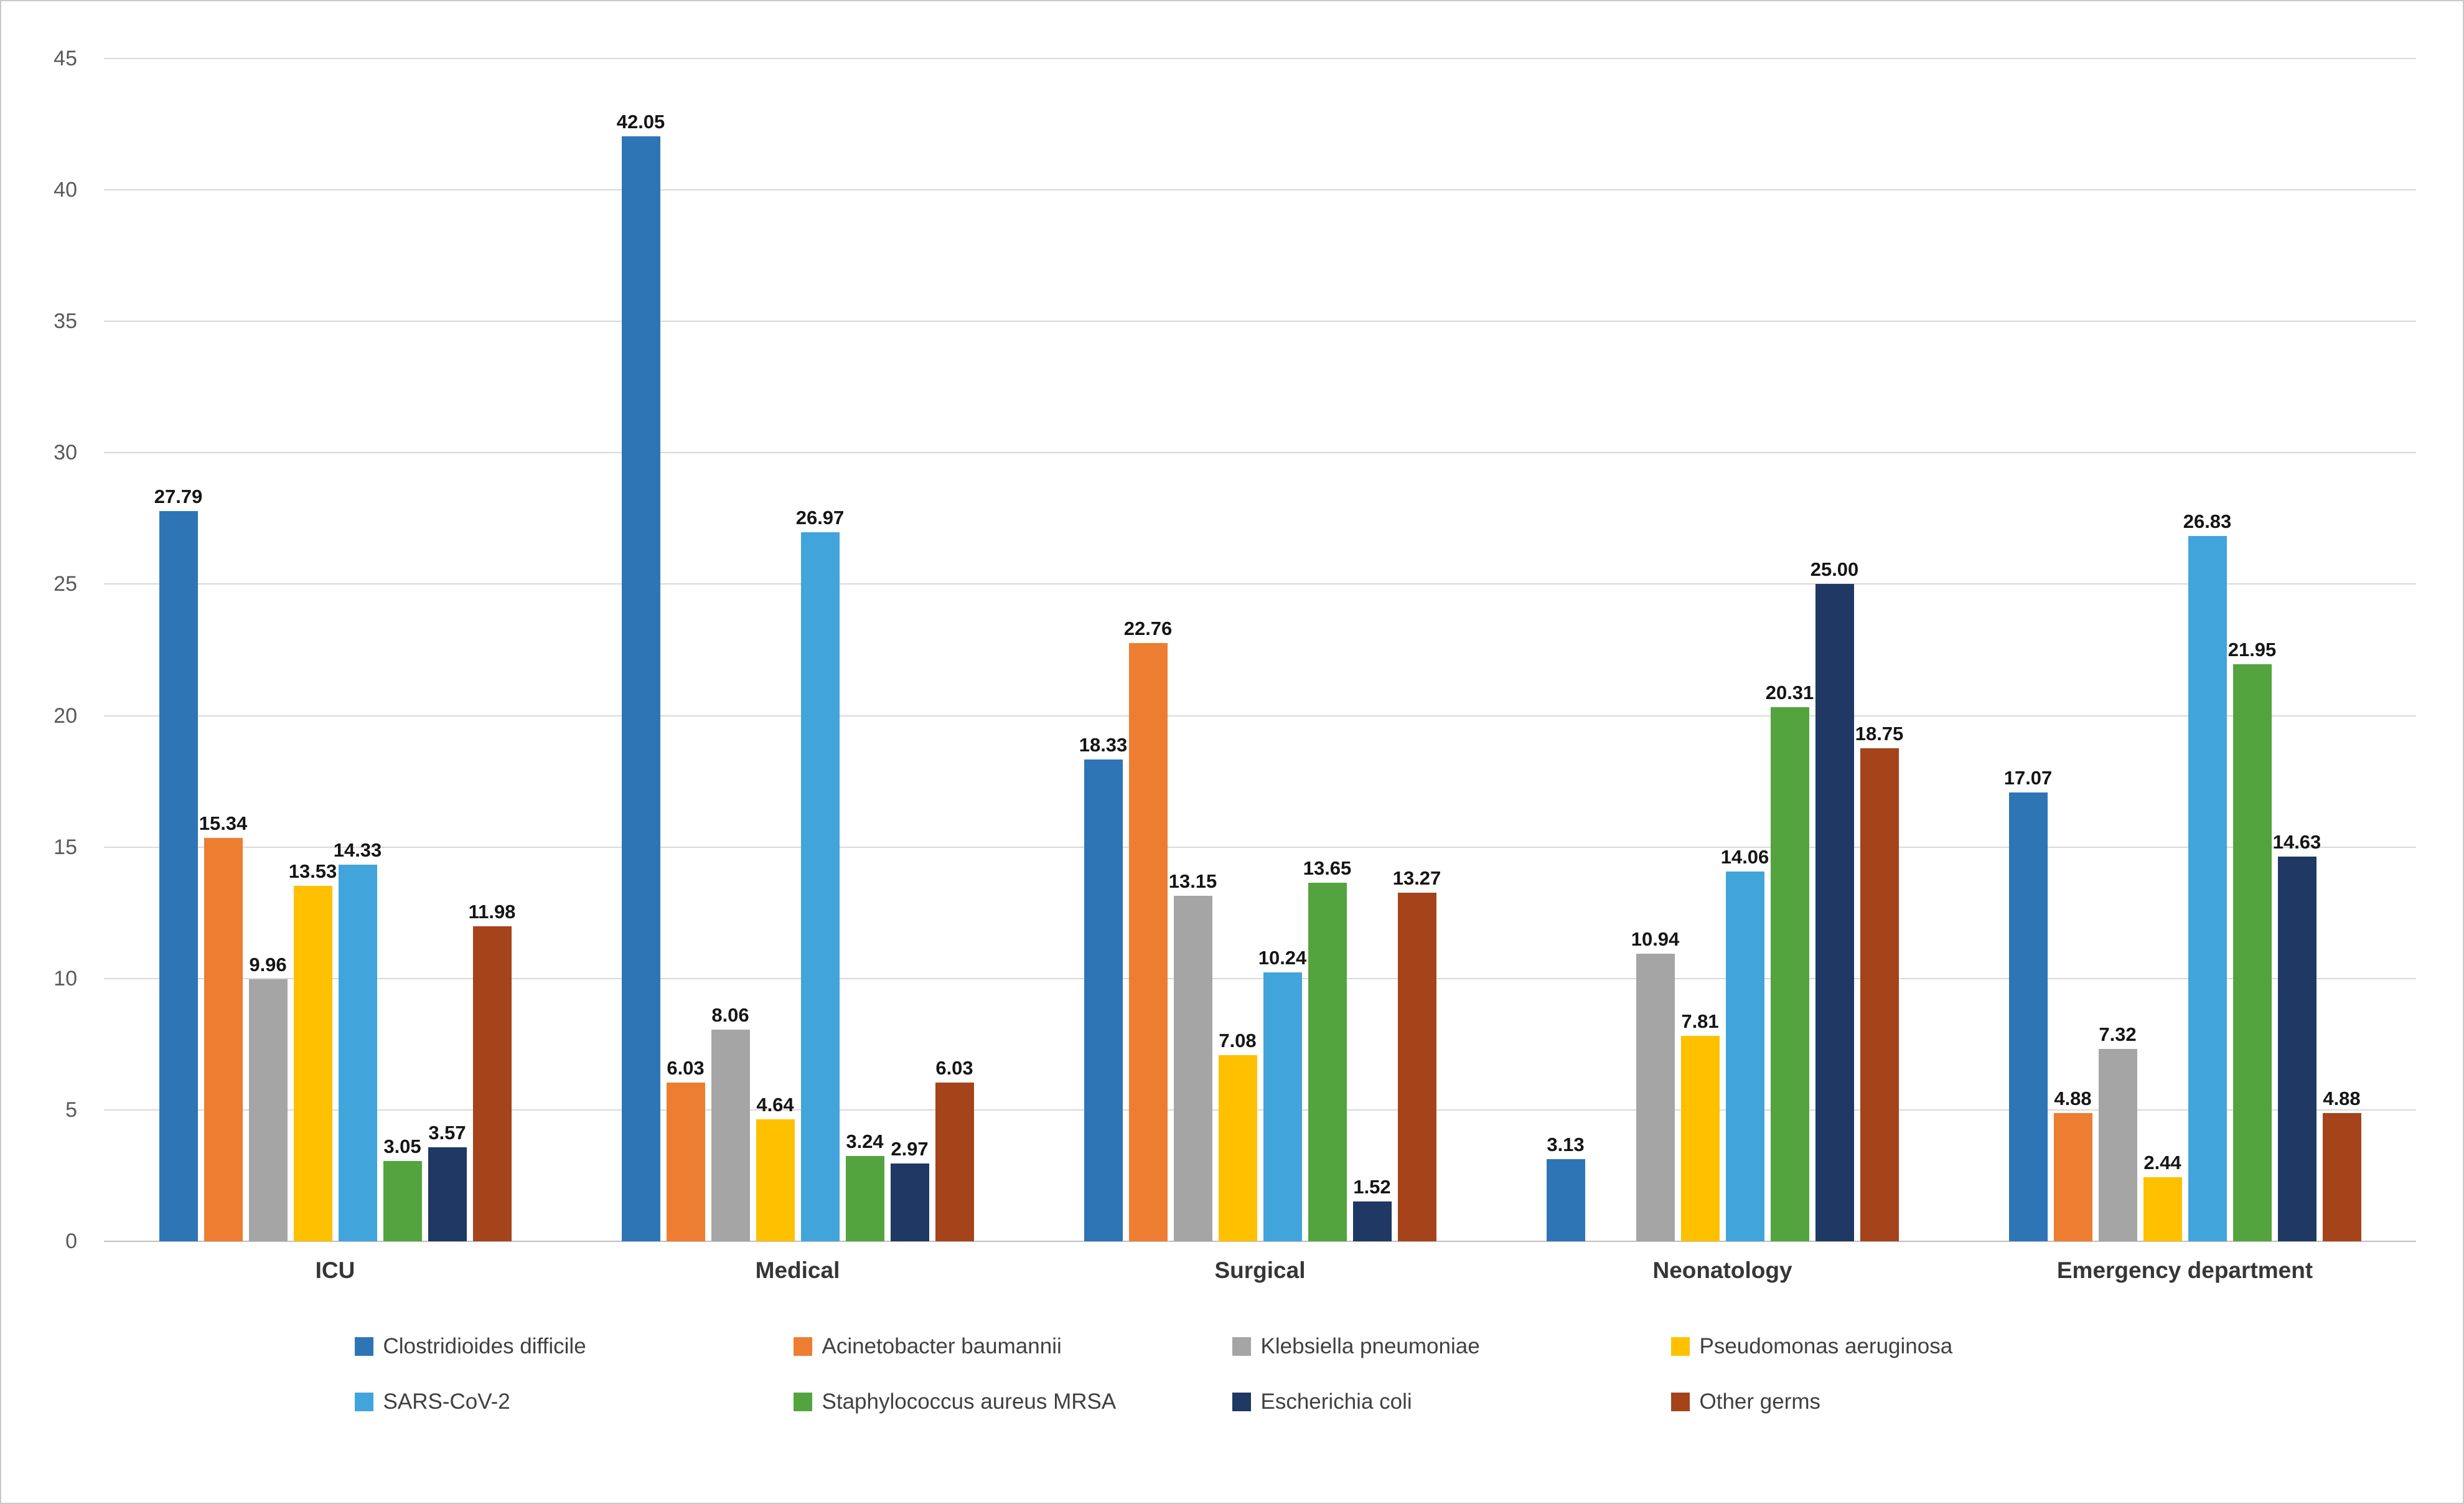 The width and height of the screenshot is (2464, 1504). What do you see at coordinates (2207, 876) in the screenshot?
I see `bar: 26.83` at bounding box center [2207, 876].